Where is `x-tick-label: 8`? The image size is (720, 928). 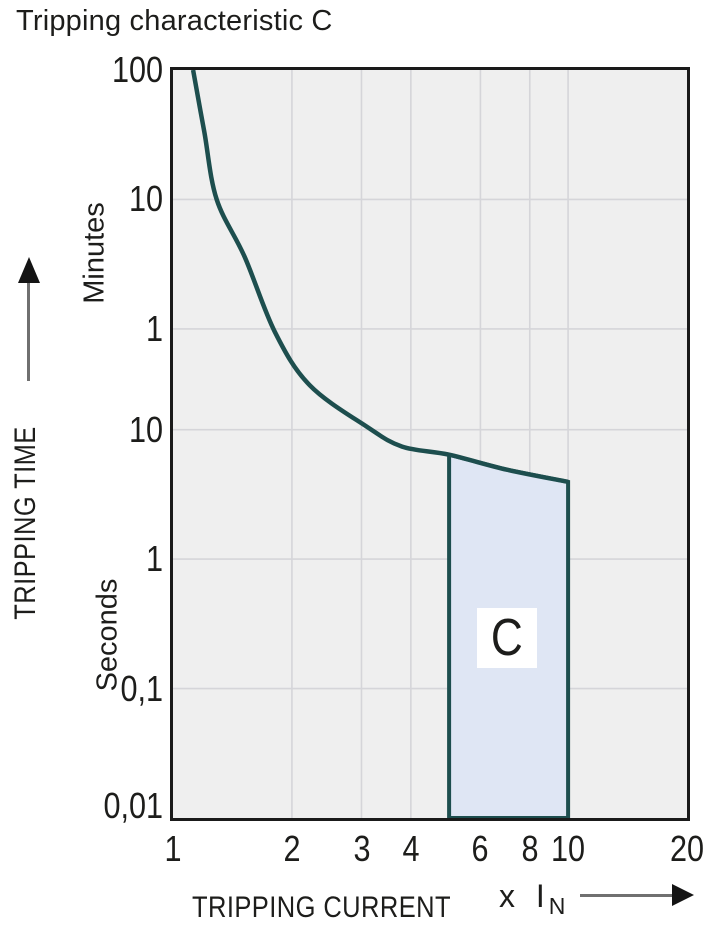 x-tick-label: 8 is located at coordinates (530, 848).